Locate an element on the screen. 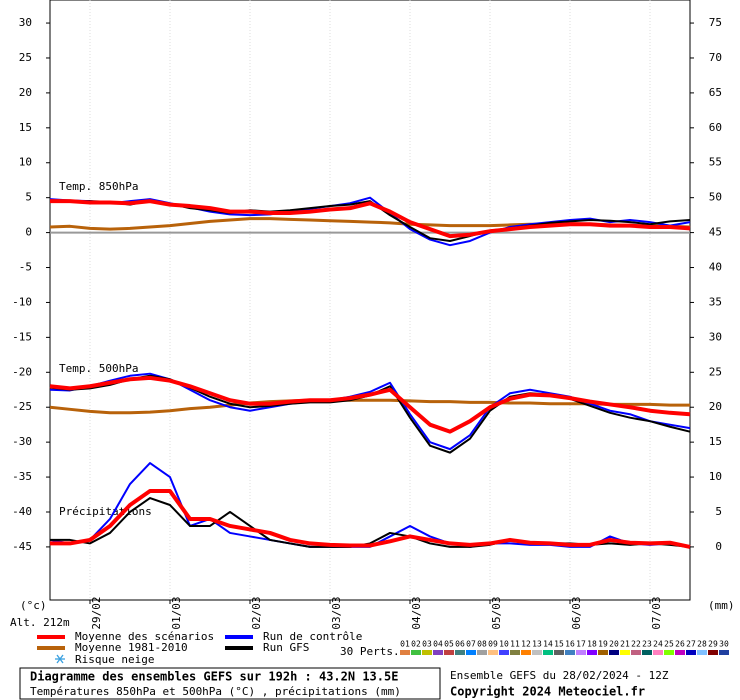  pert-label: 07 is located at coordinates (471, 644).